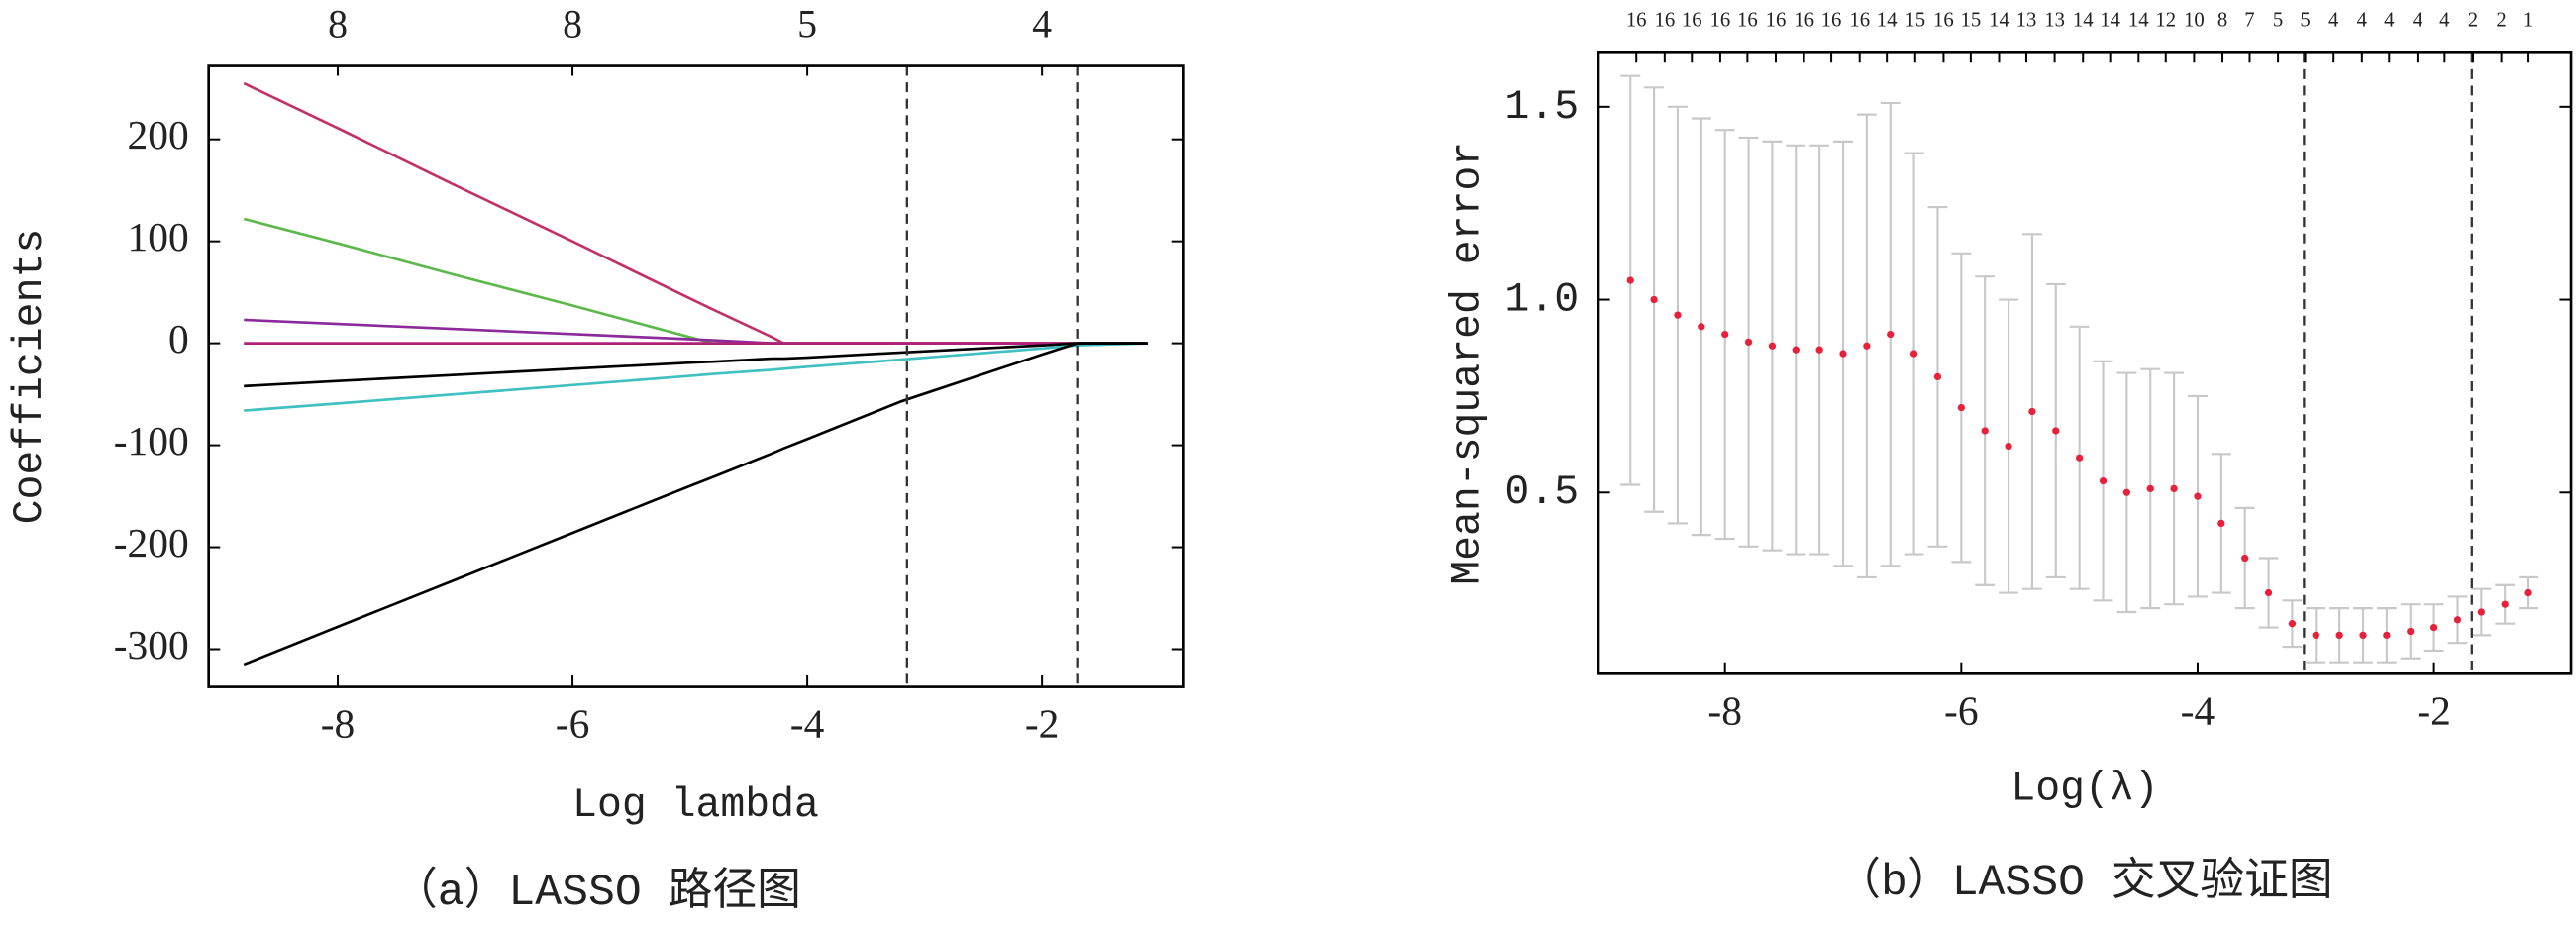 Image resolution: width=2576 pixels, height=927 pixels. What do you see at coordinates (151, 441) in the screenshot?
I see `y-tick-label: -100` at bounding box center [151, 441].